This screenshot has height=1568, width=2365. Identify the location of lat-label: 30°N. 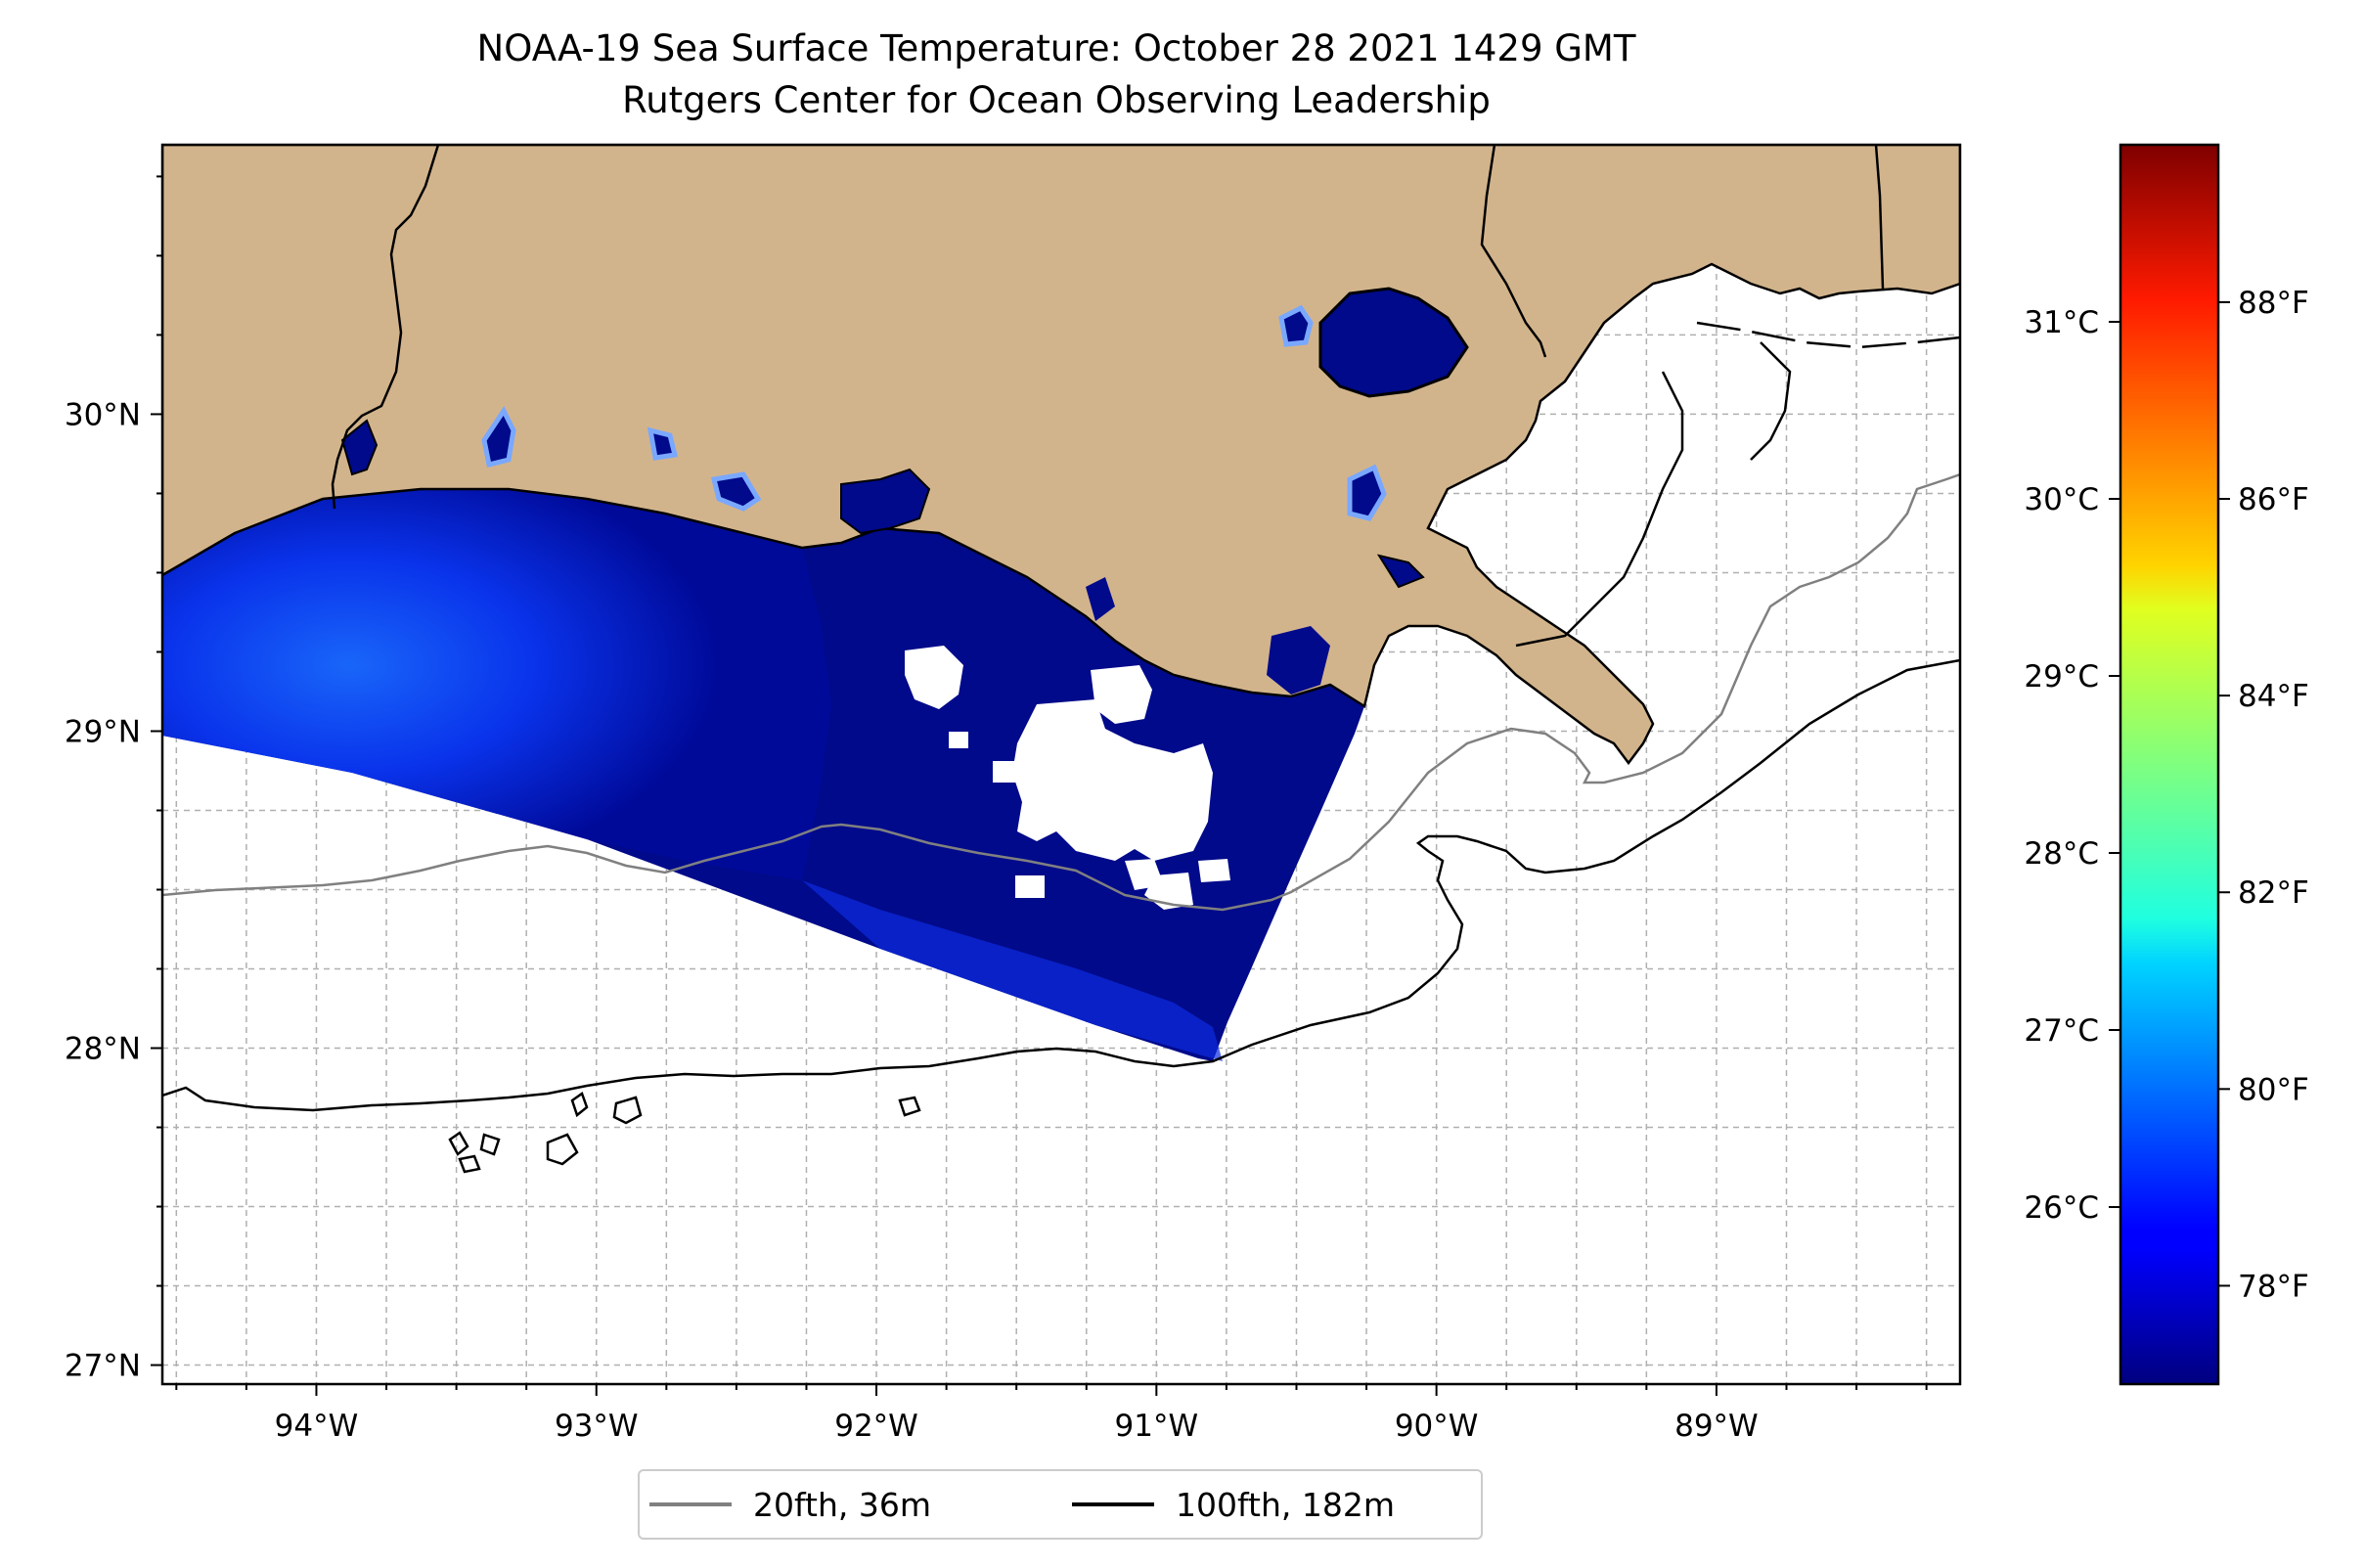
(103, 414).